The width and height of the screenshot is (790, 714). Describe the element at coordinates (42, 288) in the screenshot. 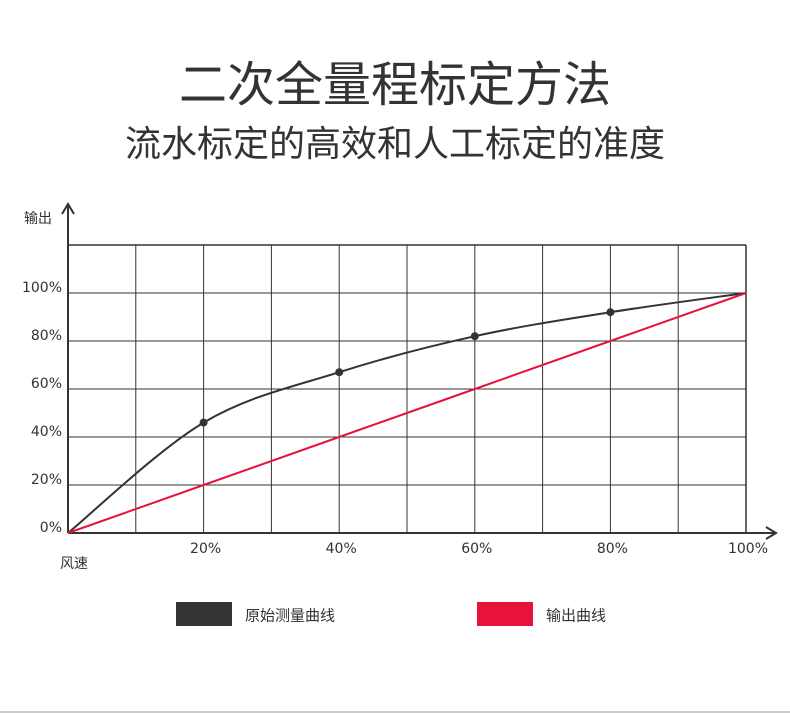

I see `y-tick-label: 100%` at that location.